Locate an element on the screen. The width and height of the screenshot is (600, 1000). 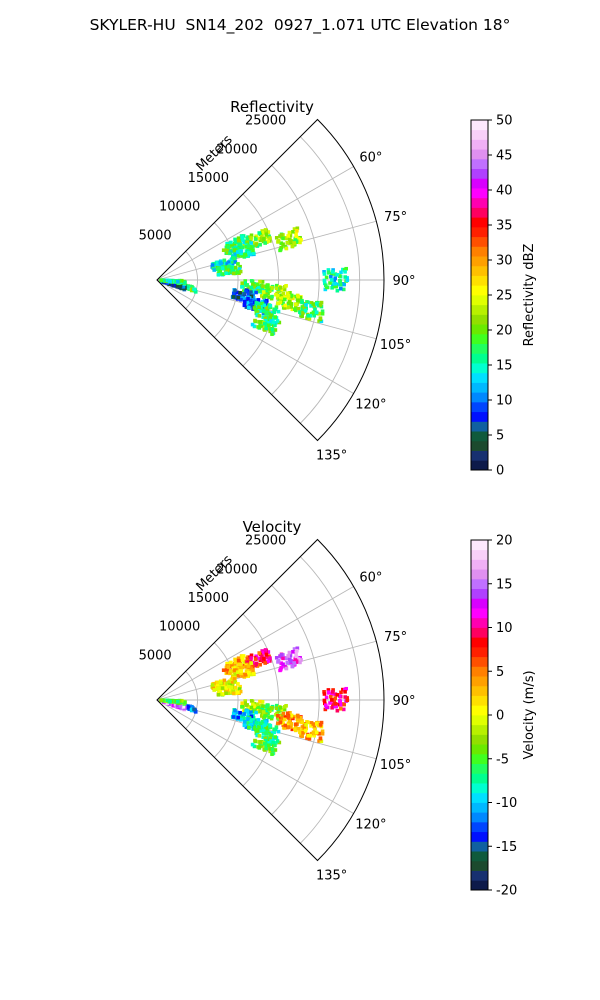
colorbar-tick-label: 15 is located at coordinates (504, 366).